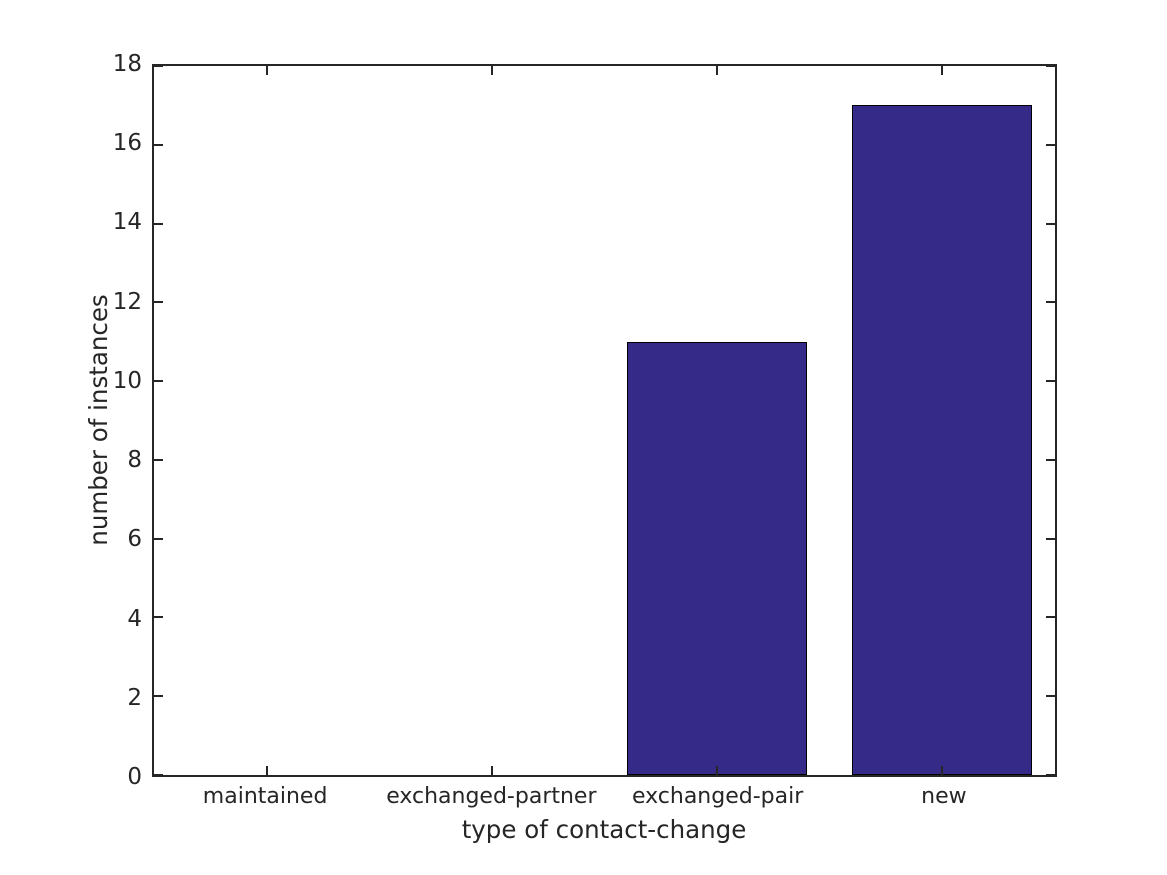  Describe the element at coordinates (127, 301) in the screenshot. I see `y-tick-label: 12` at that location.